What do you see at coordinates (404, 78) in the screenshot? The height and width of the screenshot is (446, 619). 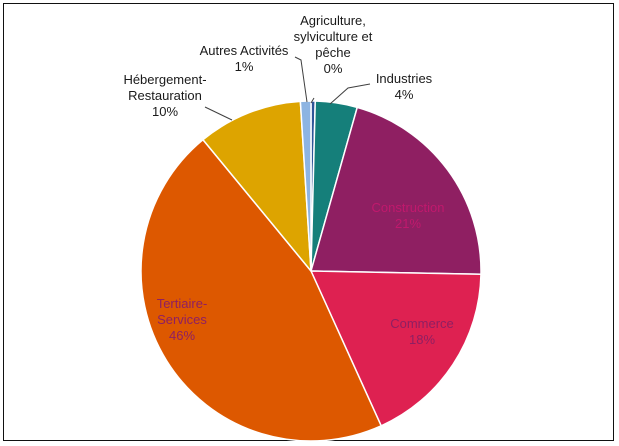 I see `slice-name-line: Industries` at bounding box center [404, 78].